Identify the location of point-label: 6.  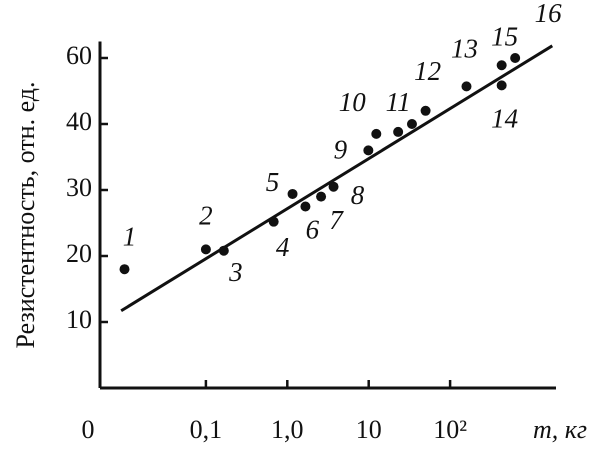
(313, 230).